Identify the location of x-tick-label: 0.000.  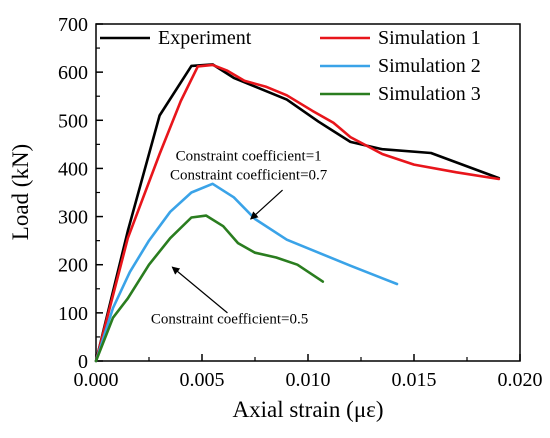
(96, 380).